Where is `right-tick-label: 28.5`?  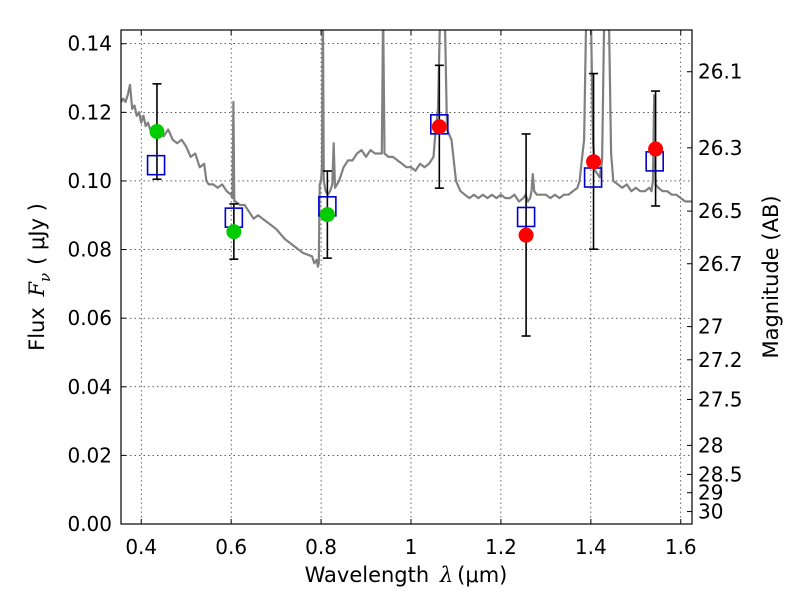
right-tick-label: 28.5 is located at coordinates (720, 474).